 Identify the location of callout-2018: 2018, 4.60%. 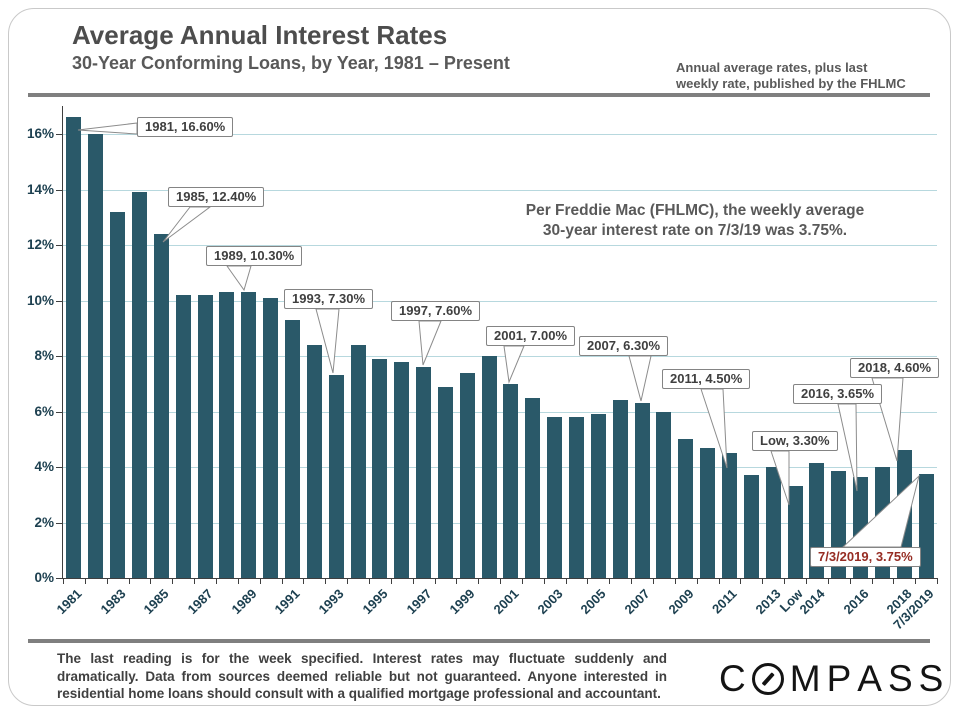
(895, 368).